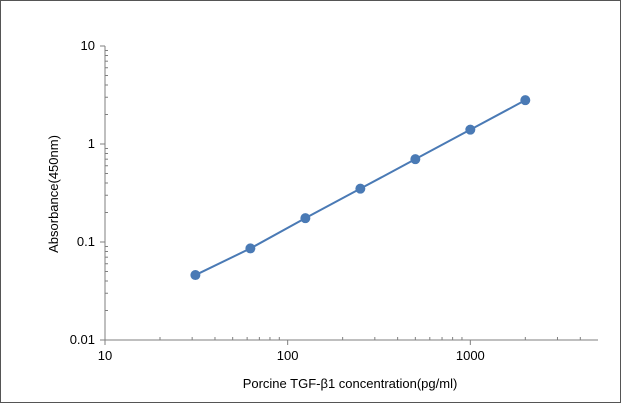 The image size is (621, 403). I want to click on x-axis-title: Porcine TGF-β1 concentration(pg/ml), so click(350, 383).